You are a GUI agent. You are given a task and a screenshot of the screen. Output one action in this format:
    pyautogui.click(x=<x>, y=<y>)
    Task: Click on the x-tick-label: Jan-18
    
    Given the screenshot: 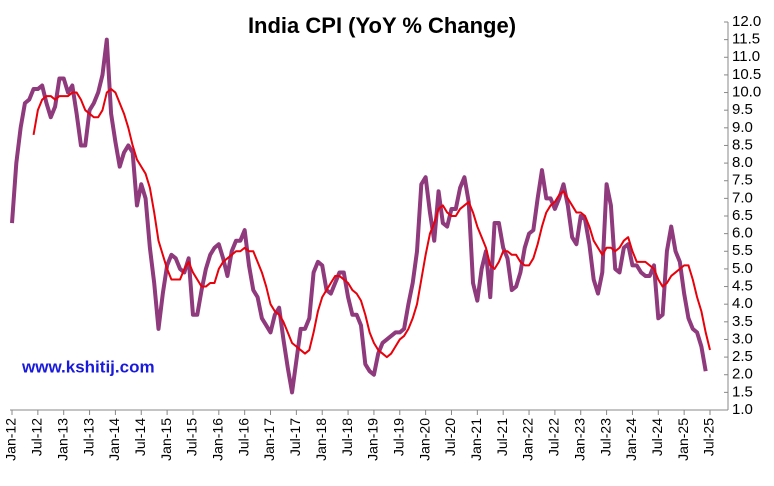 What is the action you would take?
    pyautogui.click(x=321, y=439)
    